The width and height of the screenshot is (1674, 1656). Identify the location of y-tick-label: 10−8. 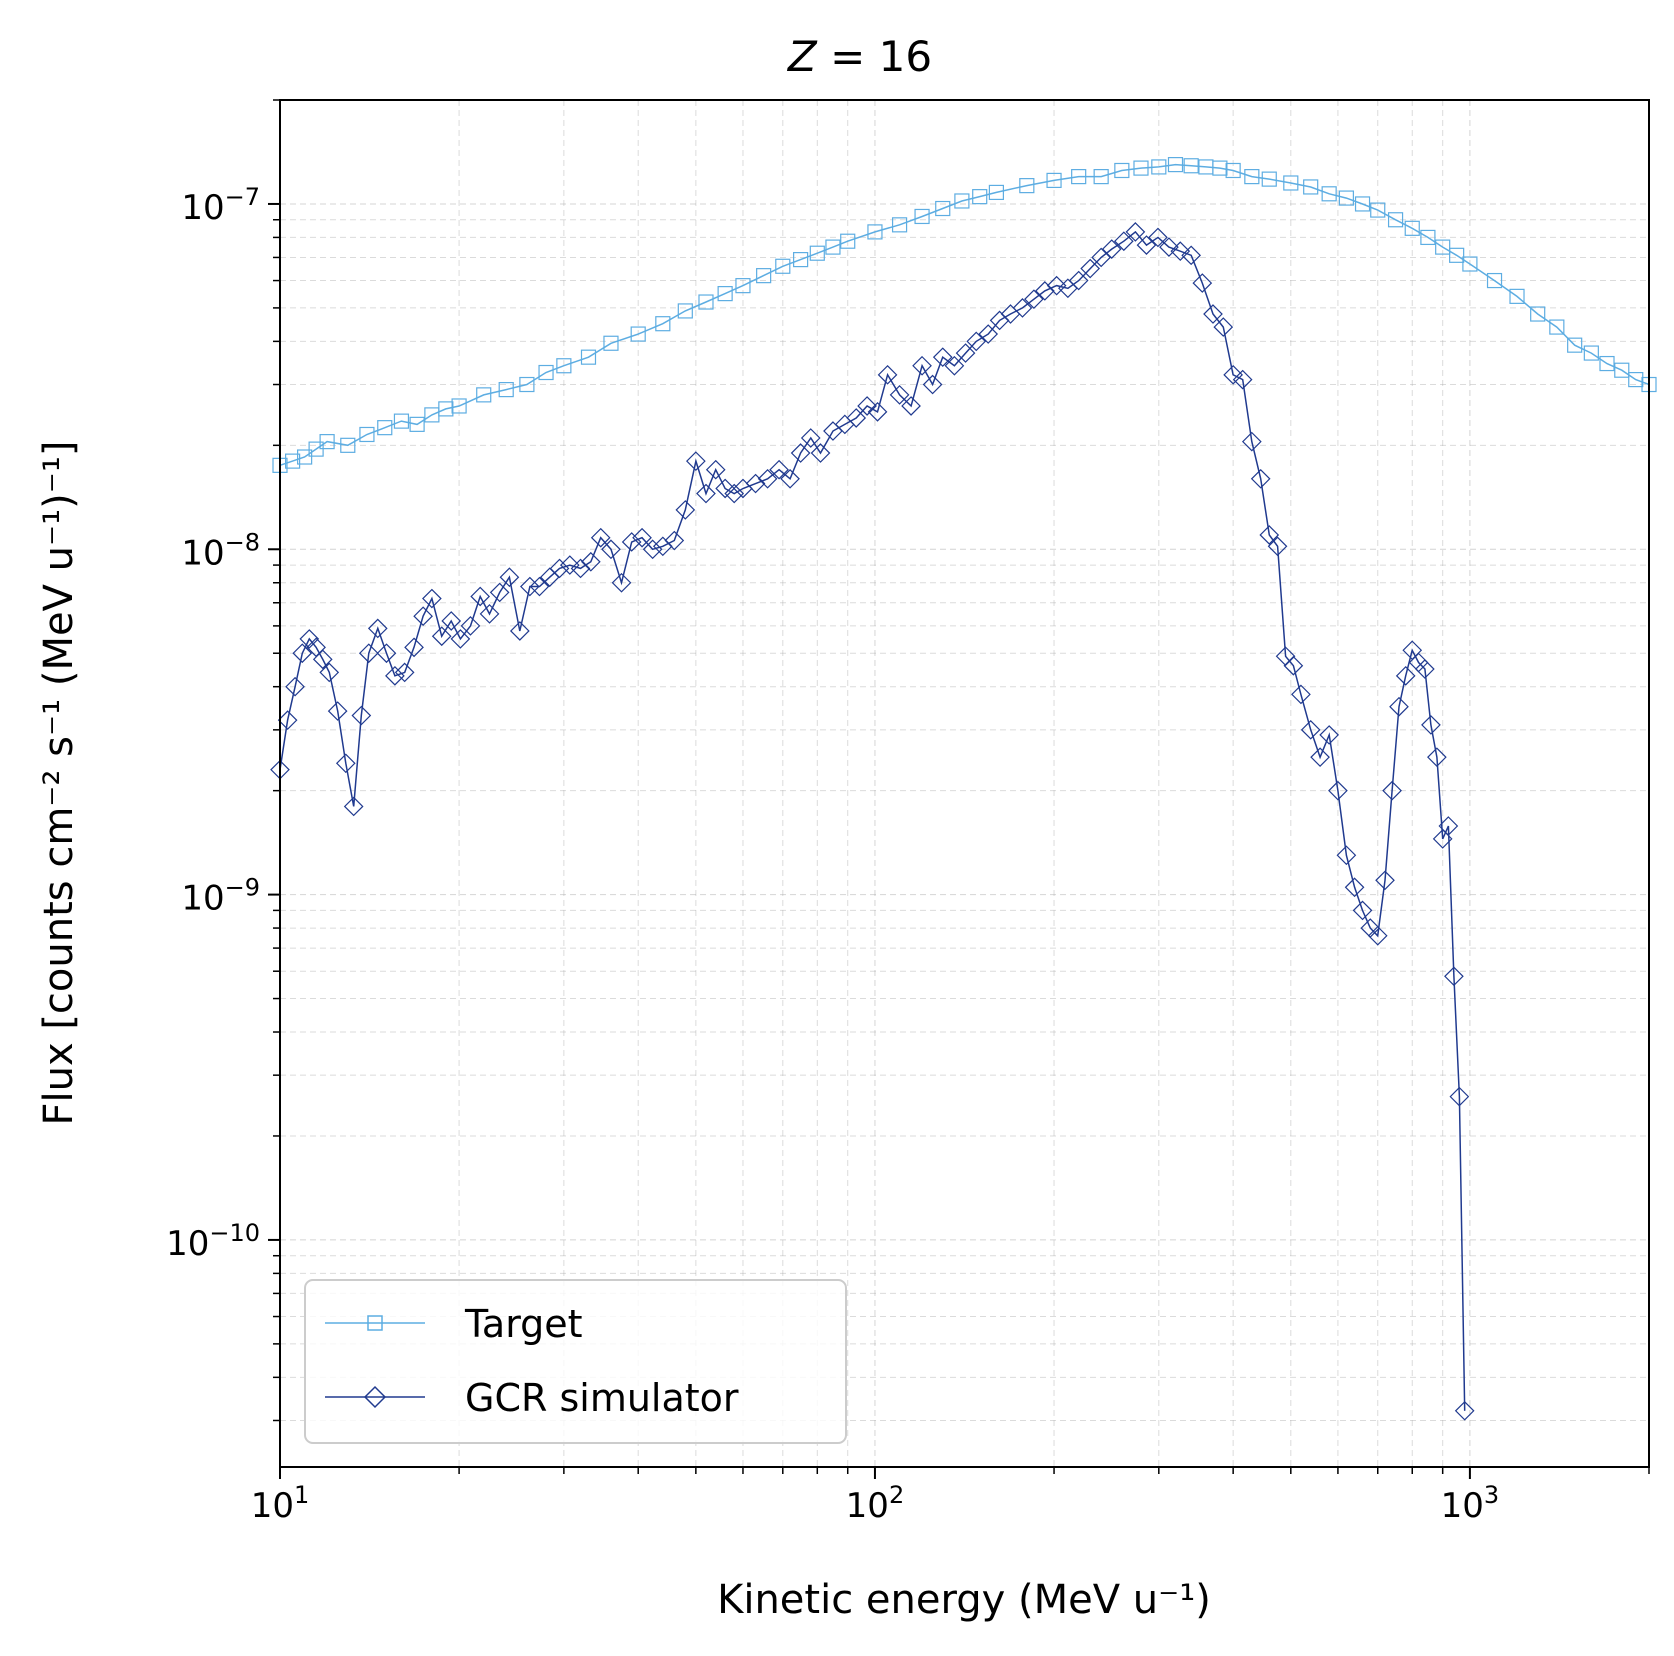
(220, 550).